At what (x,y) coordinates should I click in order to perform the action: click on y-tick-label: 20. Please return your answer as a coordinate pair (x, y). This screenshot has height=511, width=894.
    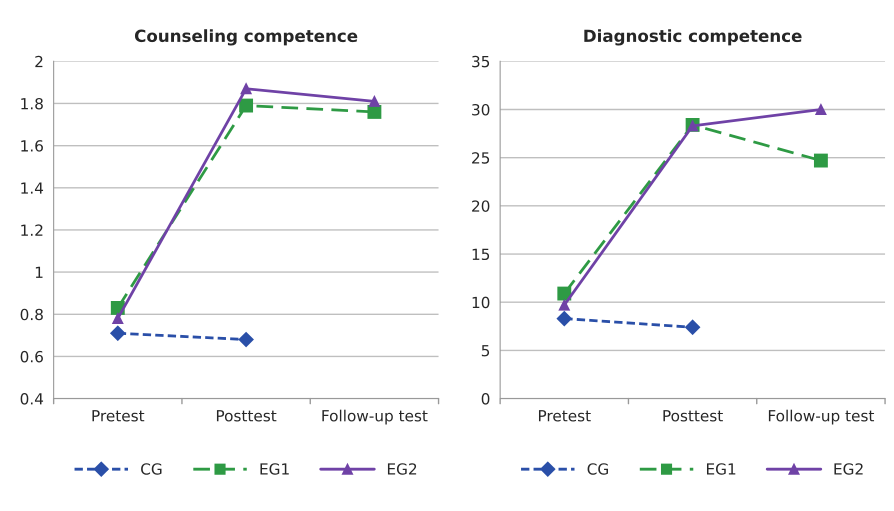
    Looking at the image, I should click on (481, 206).